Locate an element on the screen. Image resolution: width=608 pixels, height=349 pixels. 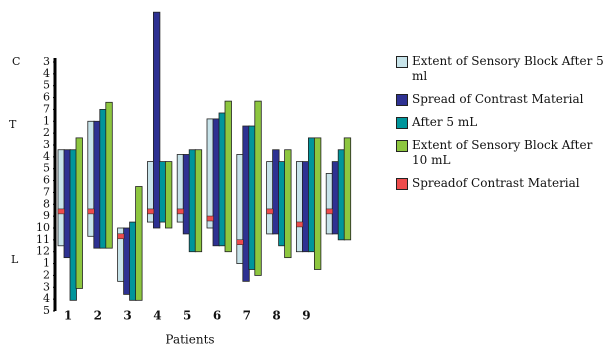
legend-item: Spread of Contrast Material is located at coordinates (502, 99).